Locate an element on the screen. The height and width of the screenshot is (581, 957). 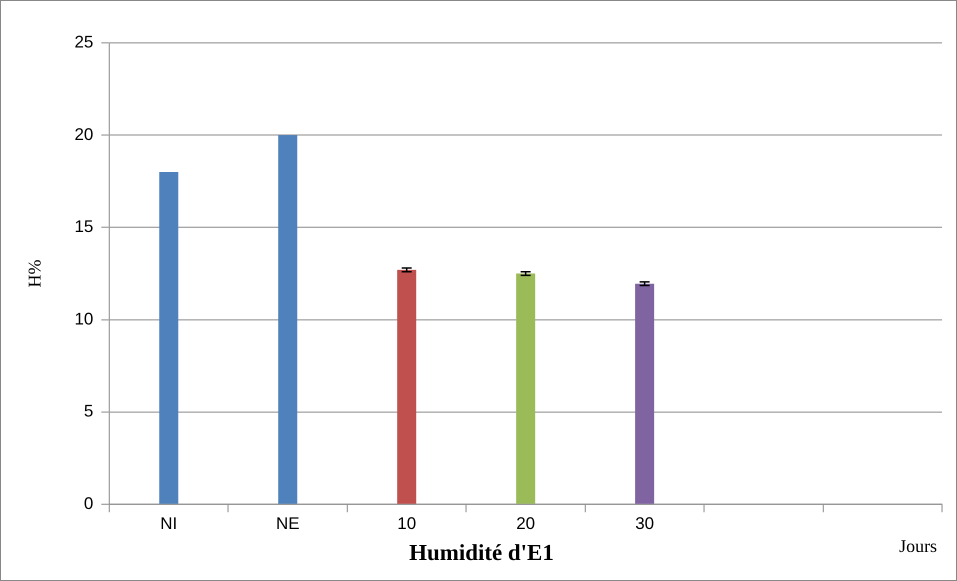
text: Humidité d'E1 is located at coordinates (481, 553).